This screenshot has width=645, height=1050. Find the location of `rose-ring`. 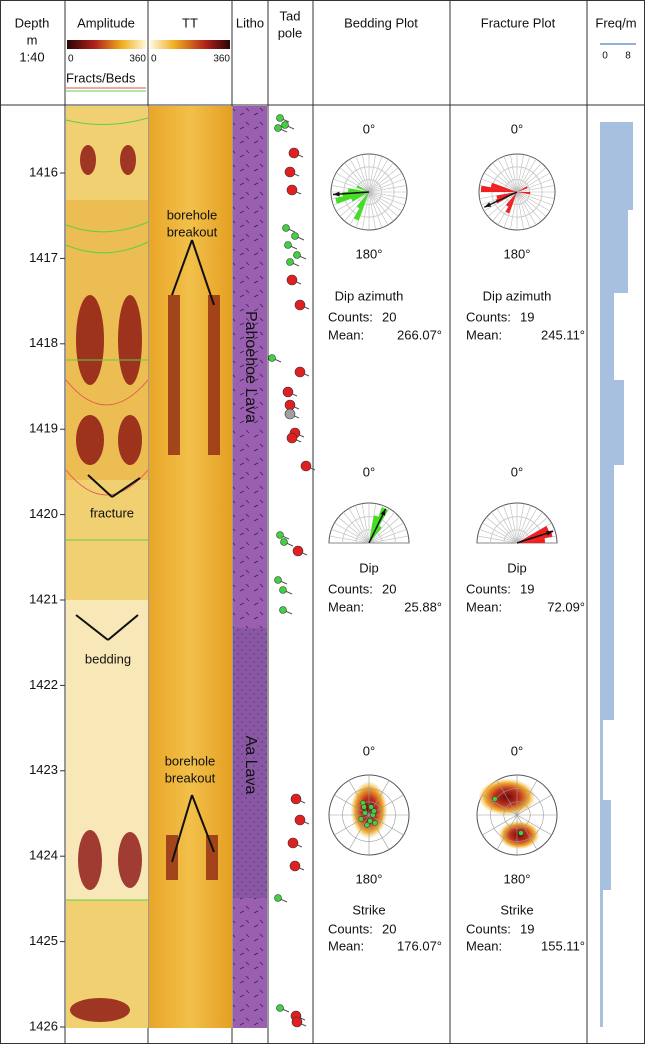

rose-ring is located at coordinates (369, 530).